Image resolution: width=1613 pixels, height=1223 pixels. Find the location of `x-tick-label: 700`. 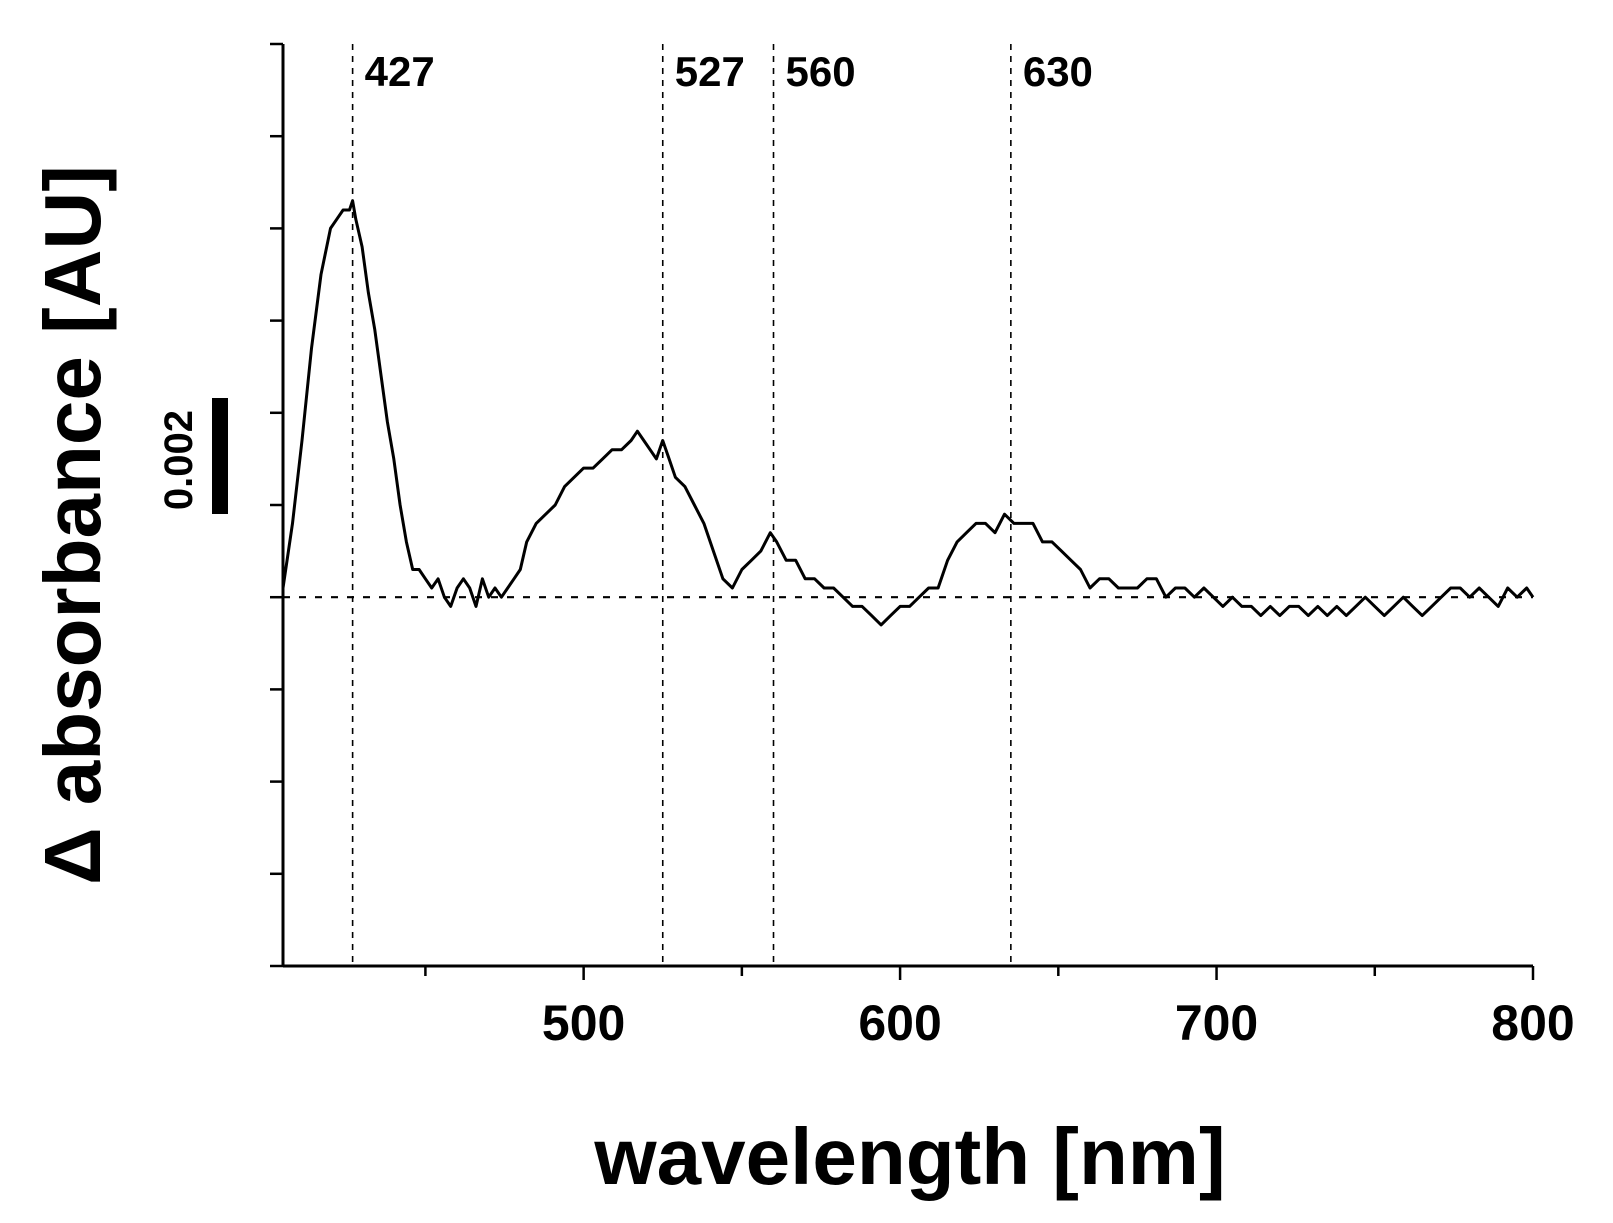

x-tick-label: 700 is located at coordinates (1216, 1023).